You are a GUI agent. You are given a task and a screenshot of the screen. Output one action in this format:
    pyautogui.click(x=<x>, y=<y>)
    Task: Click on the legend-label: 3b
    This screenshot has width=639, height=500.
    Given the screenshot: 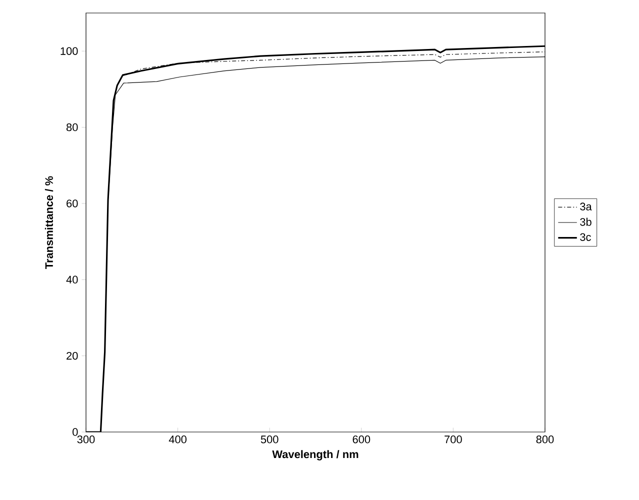 What is the action you would take?
    pyautogui.click(x=586, y=222)
    